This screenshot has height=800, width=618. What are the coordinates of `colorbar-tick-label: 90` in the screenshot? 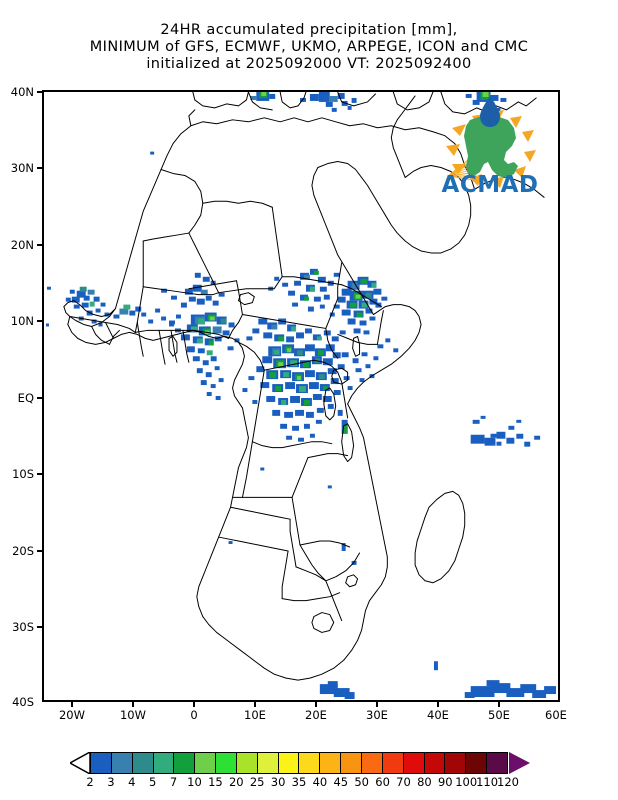 It's located at (445, 782).